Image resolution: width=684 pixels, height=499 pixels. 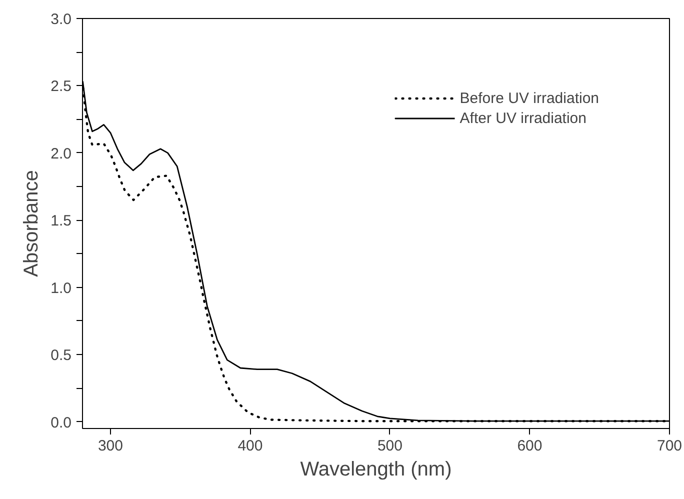 What do you see at coordinates (523, 118) in the screenshot?
I see `legend-label: After UV irradiation` at bounding box center [523, 118].